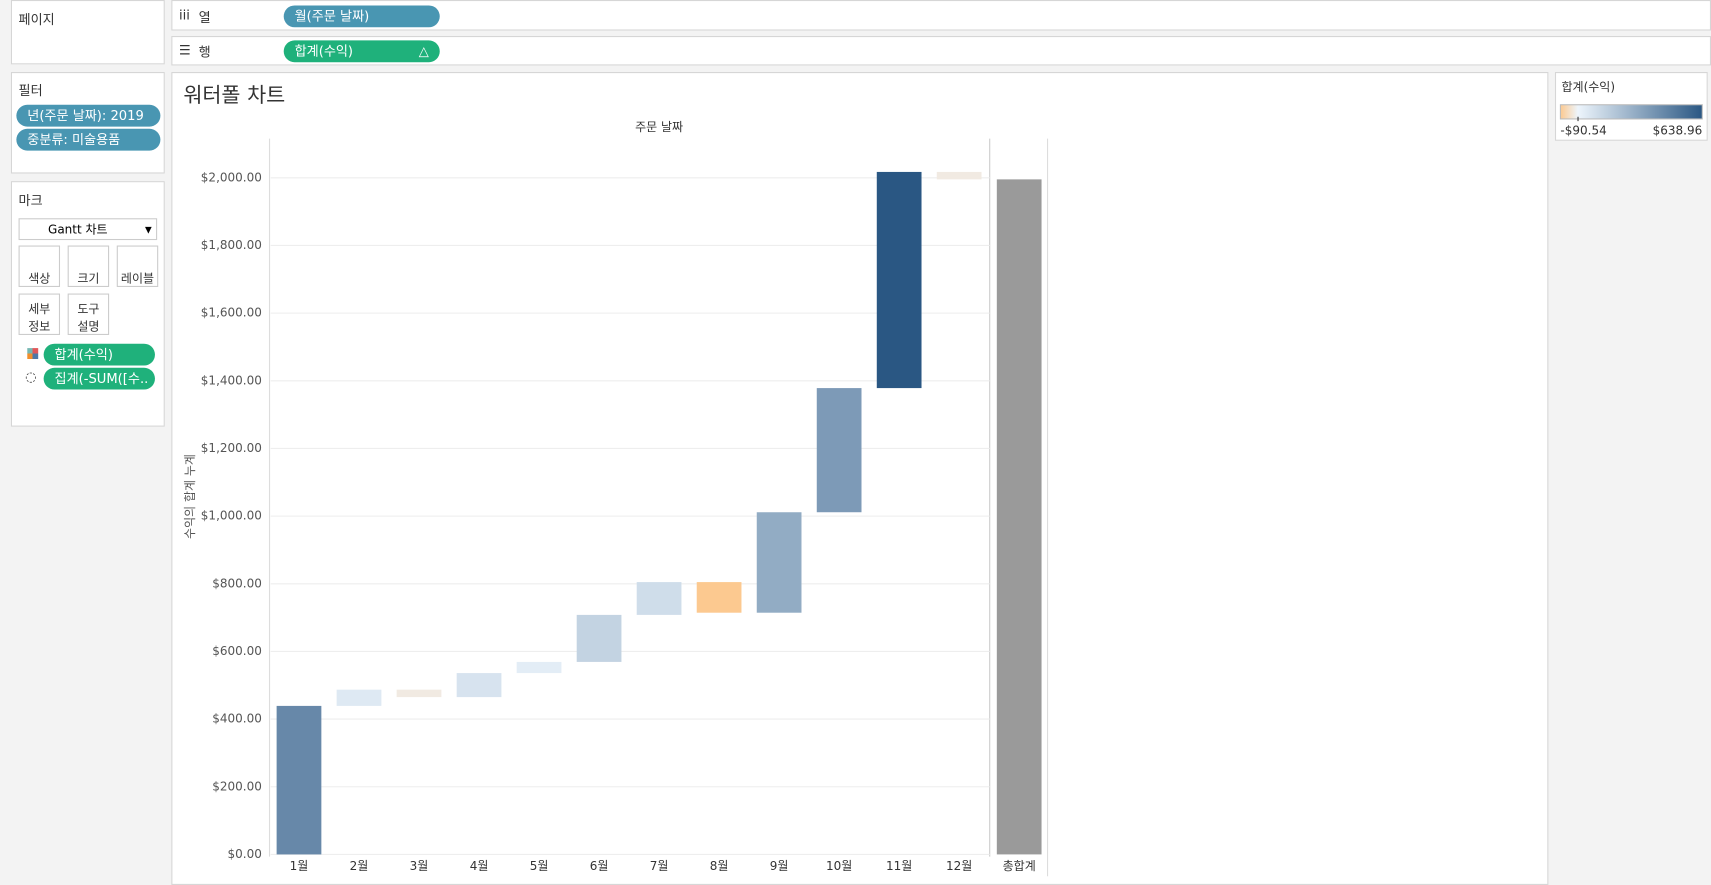  Describe the element at coordinates (419, 866) in the screenshot. I see `x-tick-label: 3월` at that location.